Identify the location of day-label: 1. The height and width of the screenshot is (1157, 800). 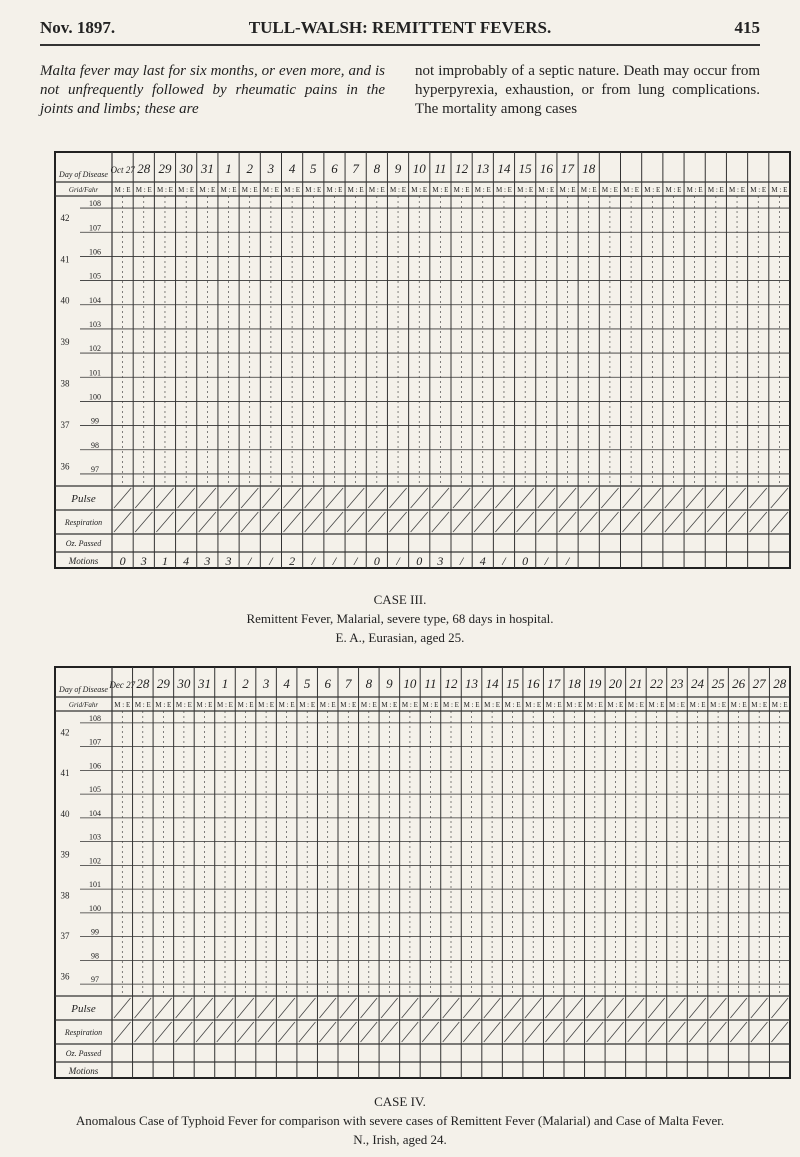
(228, 168).